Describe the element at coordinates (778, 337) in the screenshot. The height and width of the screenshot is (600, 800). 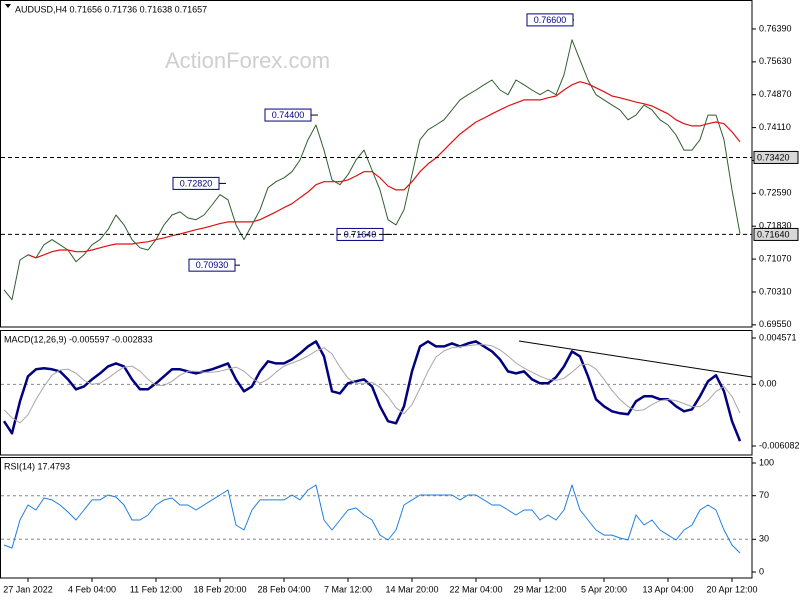
I see `y-tick-label: 0.004571` at that location.